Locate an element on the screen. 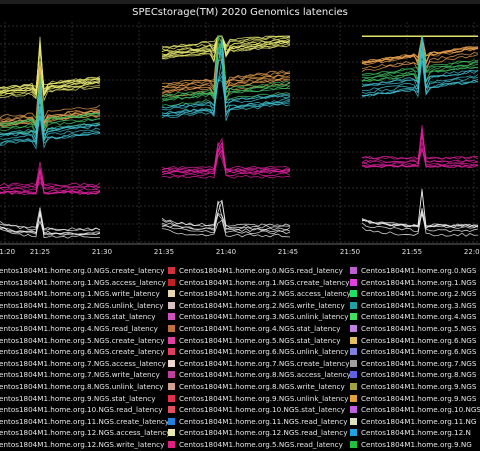 The image size is (480, 451). legend-label: Centos1804M1.home.org.3.NGS is located at coordinates (419, 305).